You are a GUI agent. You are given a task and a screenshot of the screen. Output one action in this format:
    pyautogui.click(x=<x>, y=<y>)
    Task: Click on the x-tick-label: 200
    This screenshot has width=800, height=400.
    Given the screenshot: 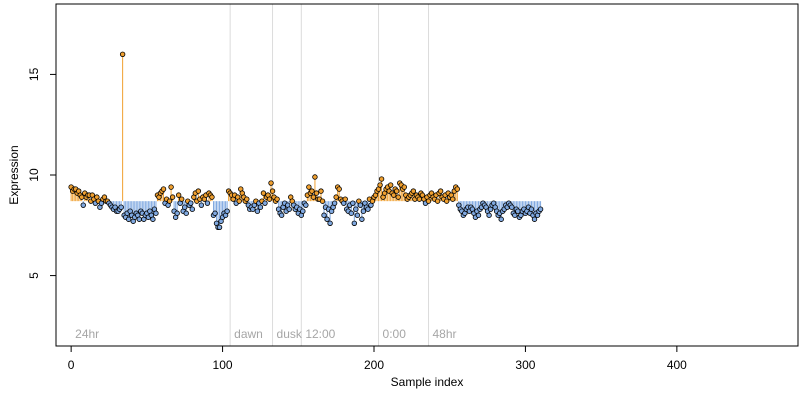 What is the action you would take?
    pyautogui.click(x=374, y=365)
    